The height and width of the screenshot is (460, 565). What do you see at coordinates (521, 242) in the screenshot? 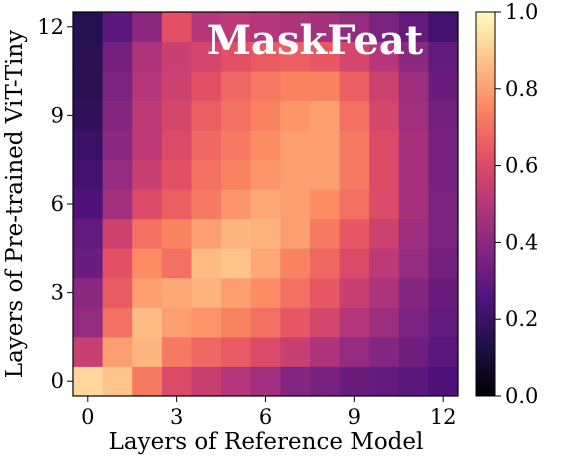
I see `colorbar-tick-label: 0.4` at bounding box center [521, 242].